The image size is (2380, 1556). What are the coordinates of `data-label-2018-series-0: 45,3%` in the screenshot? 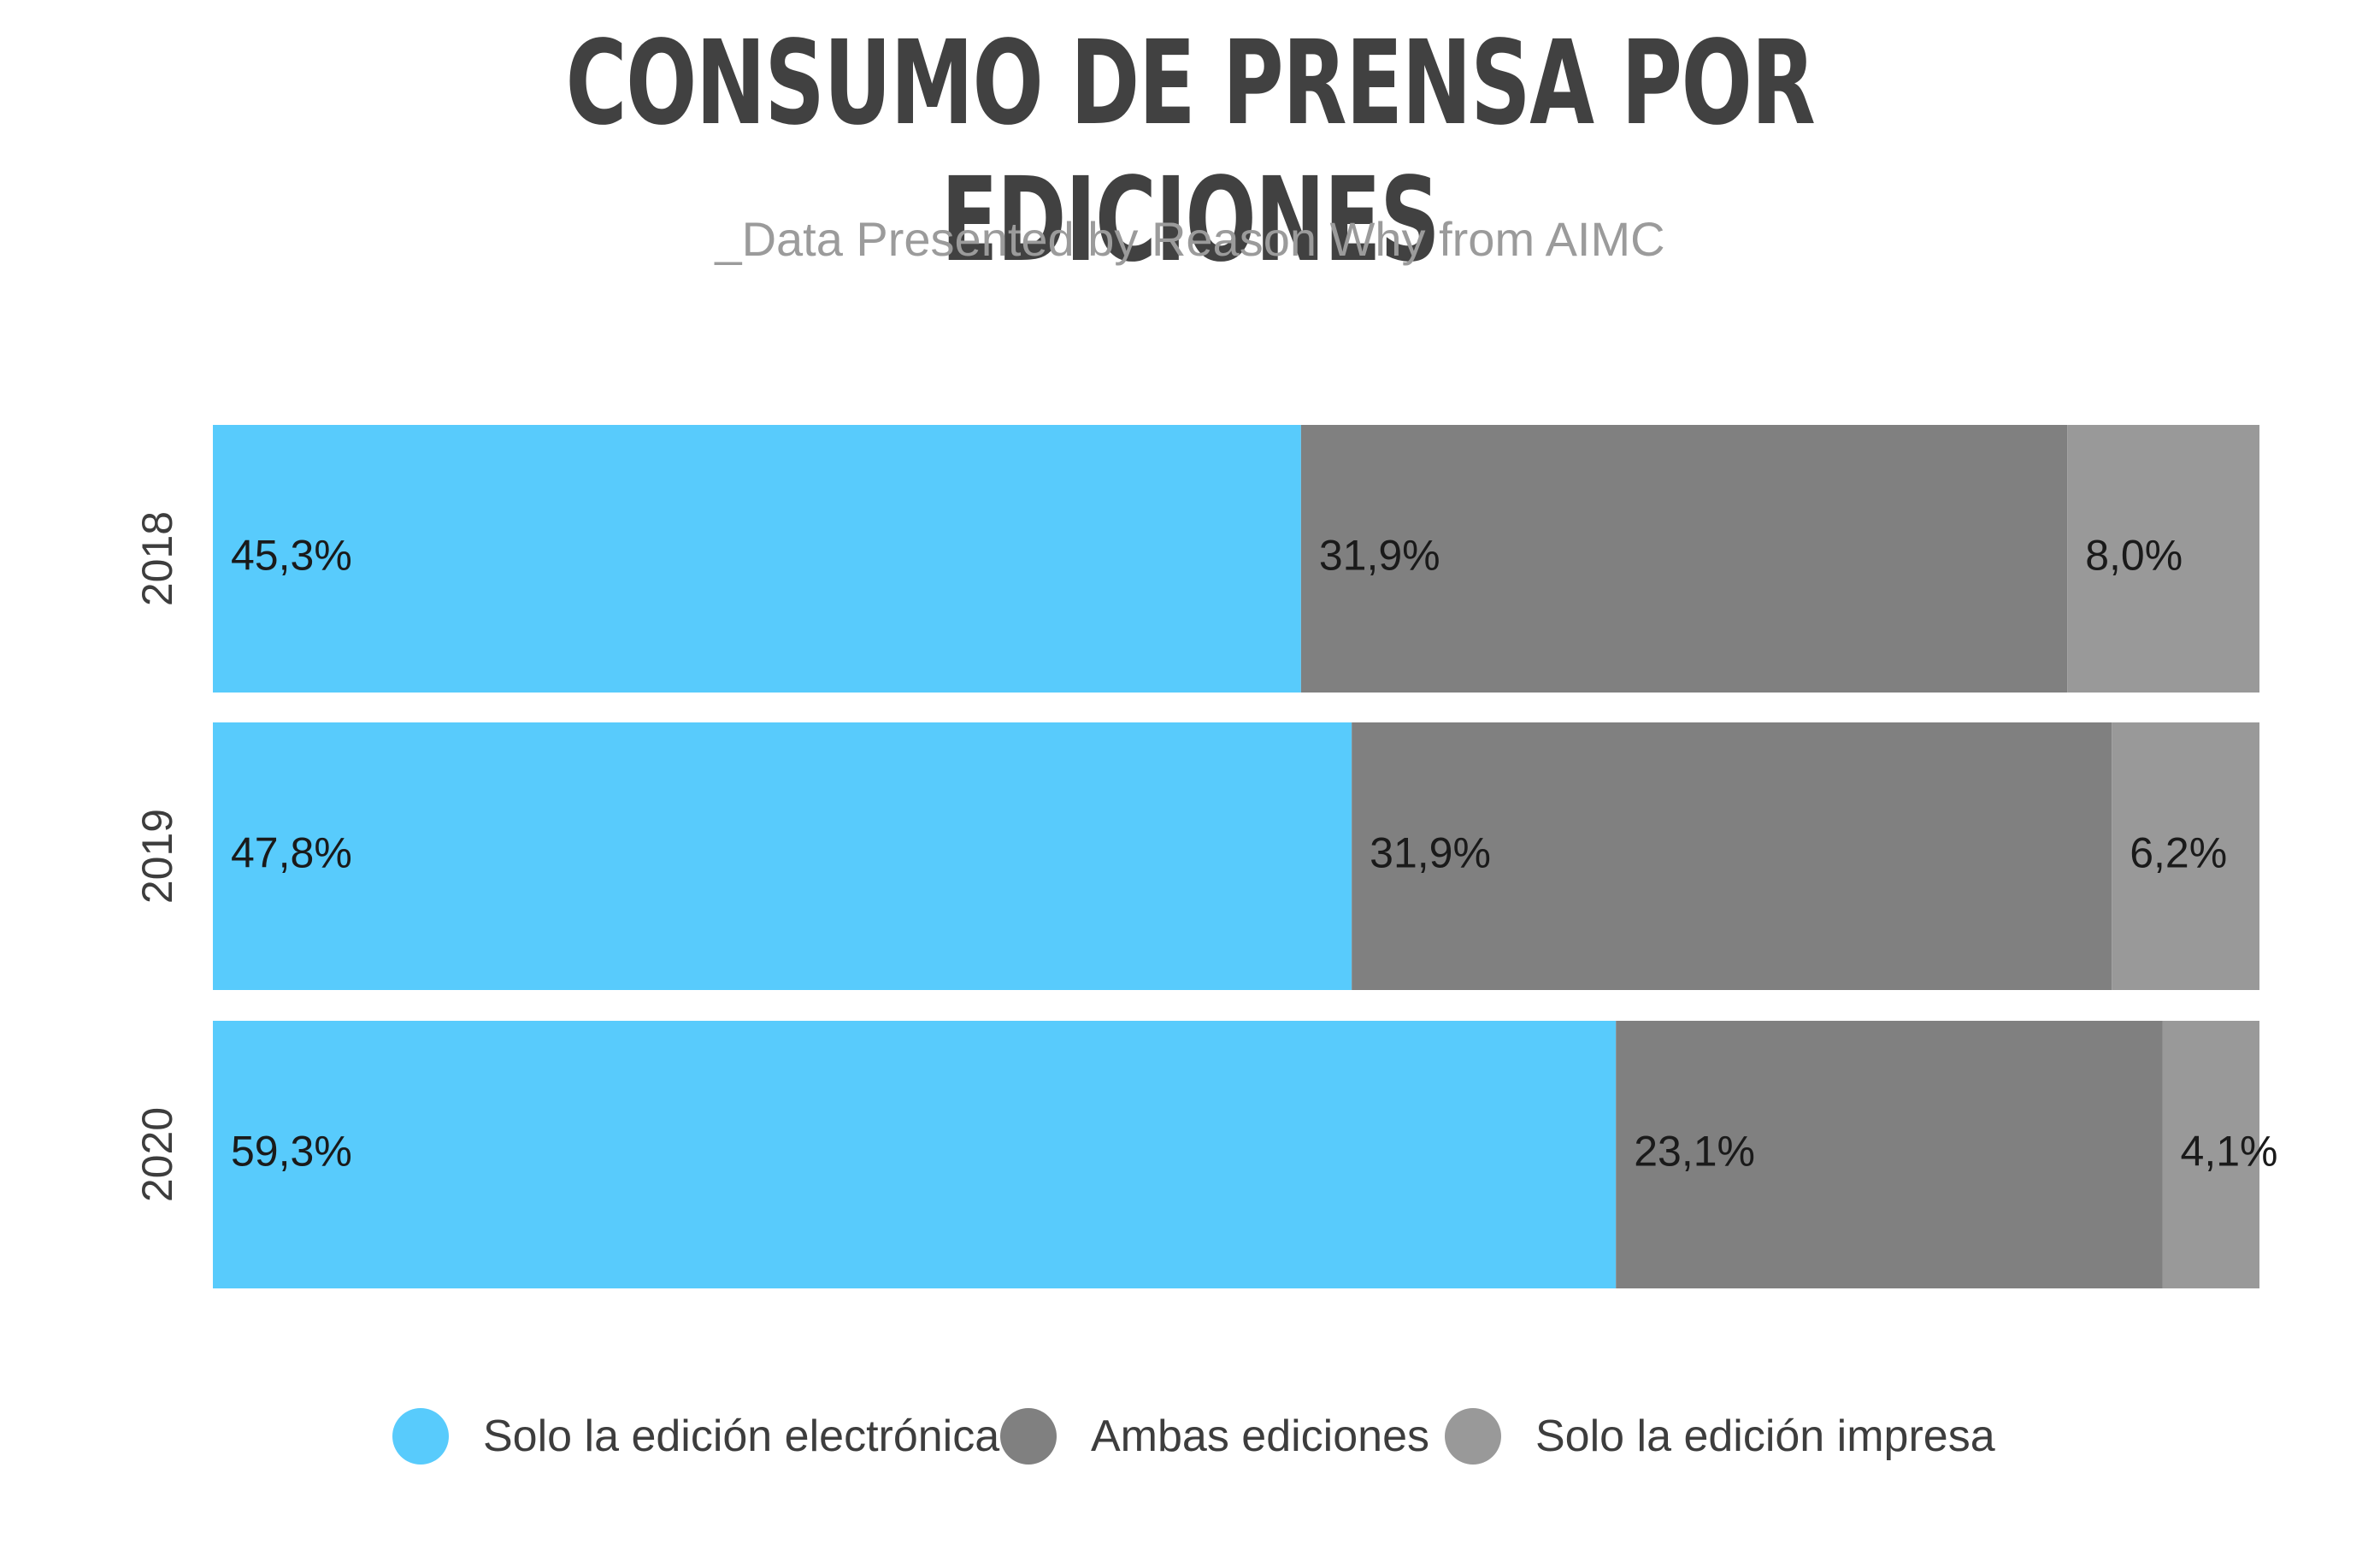 It's located at (292, 556).